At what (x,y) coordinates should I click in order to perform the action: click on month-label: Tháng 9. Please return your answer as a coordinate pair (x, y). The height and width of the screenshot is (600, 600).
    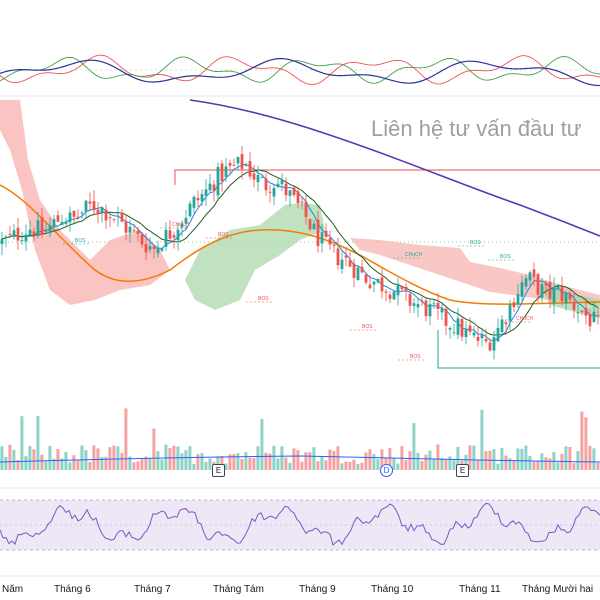
    Looking at the image, I should click on (317, 589).